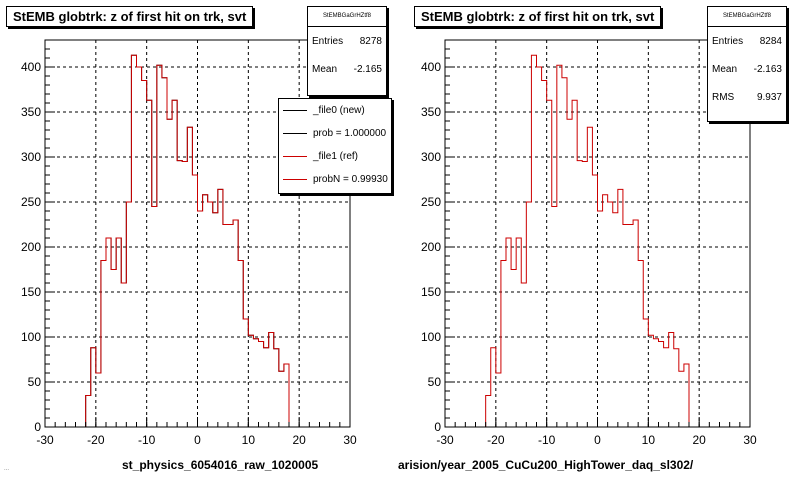  I want to click on legend-label: probN = 0.99930, so click(350, 179).